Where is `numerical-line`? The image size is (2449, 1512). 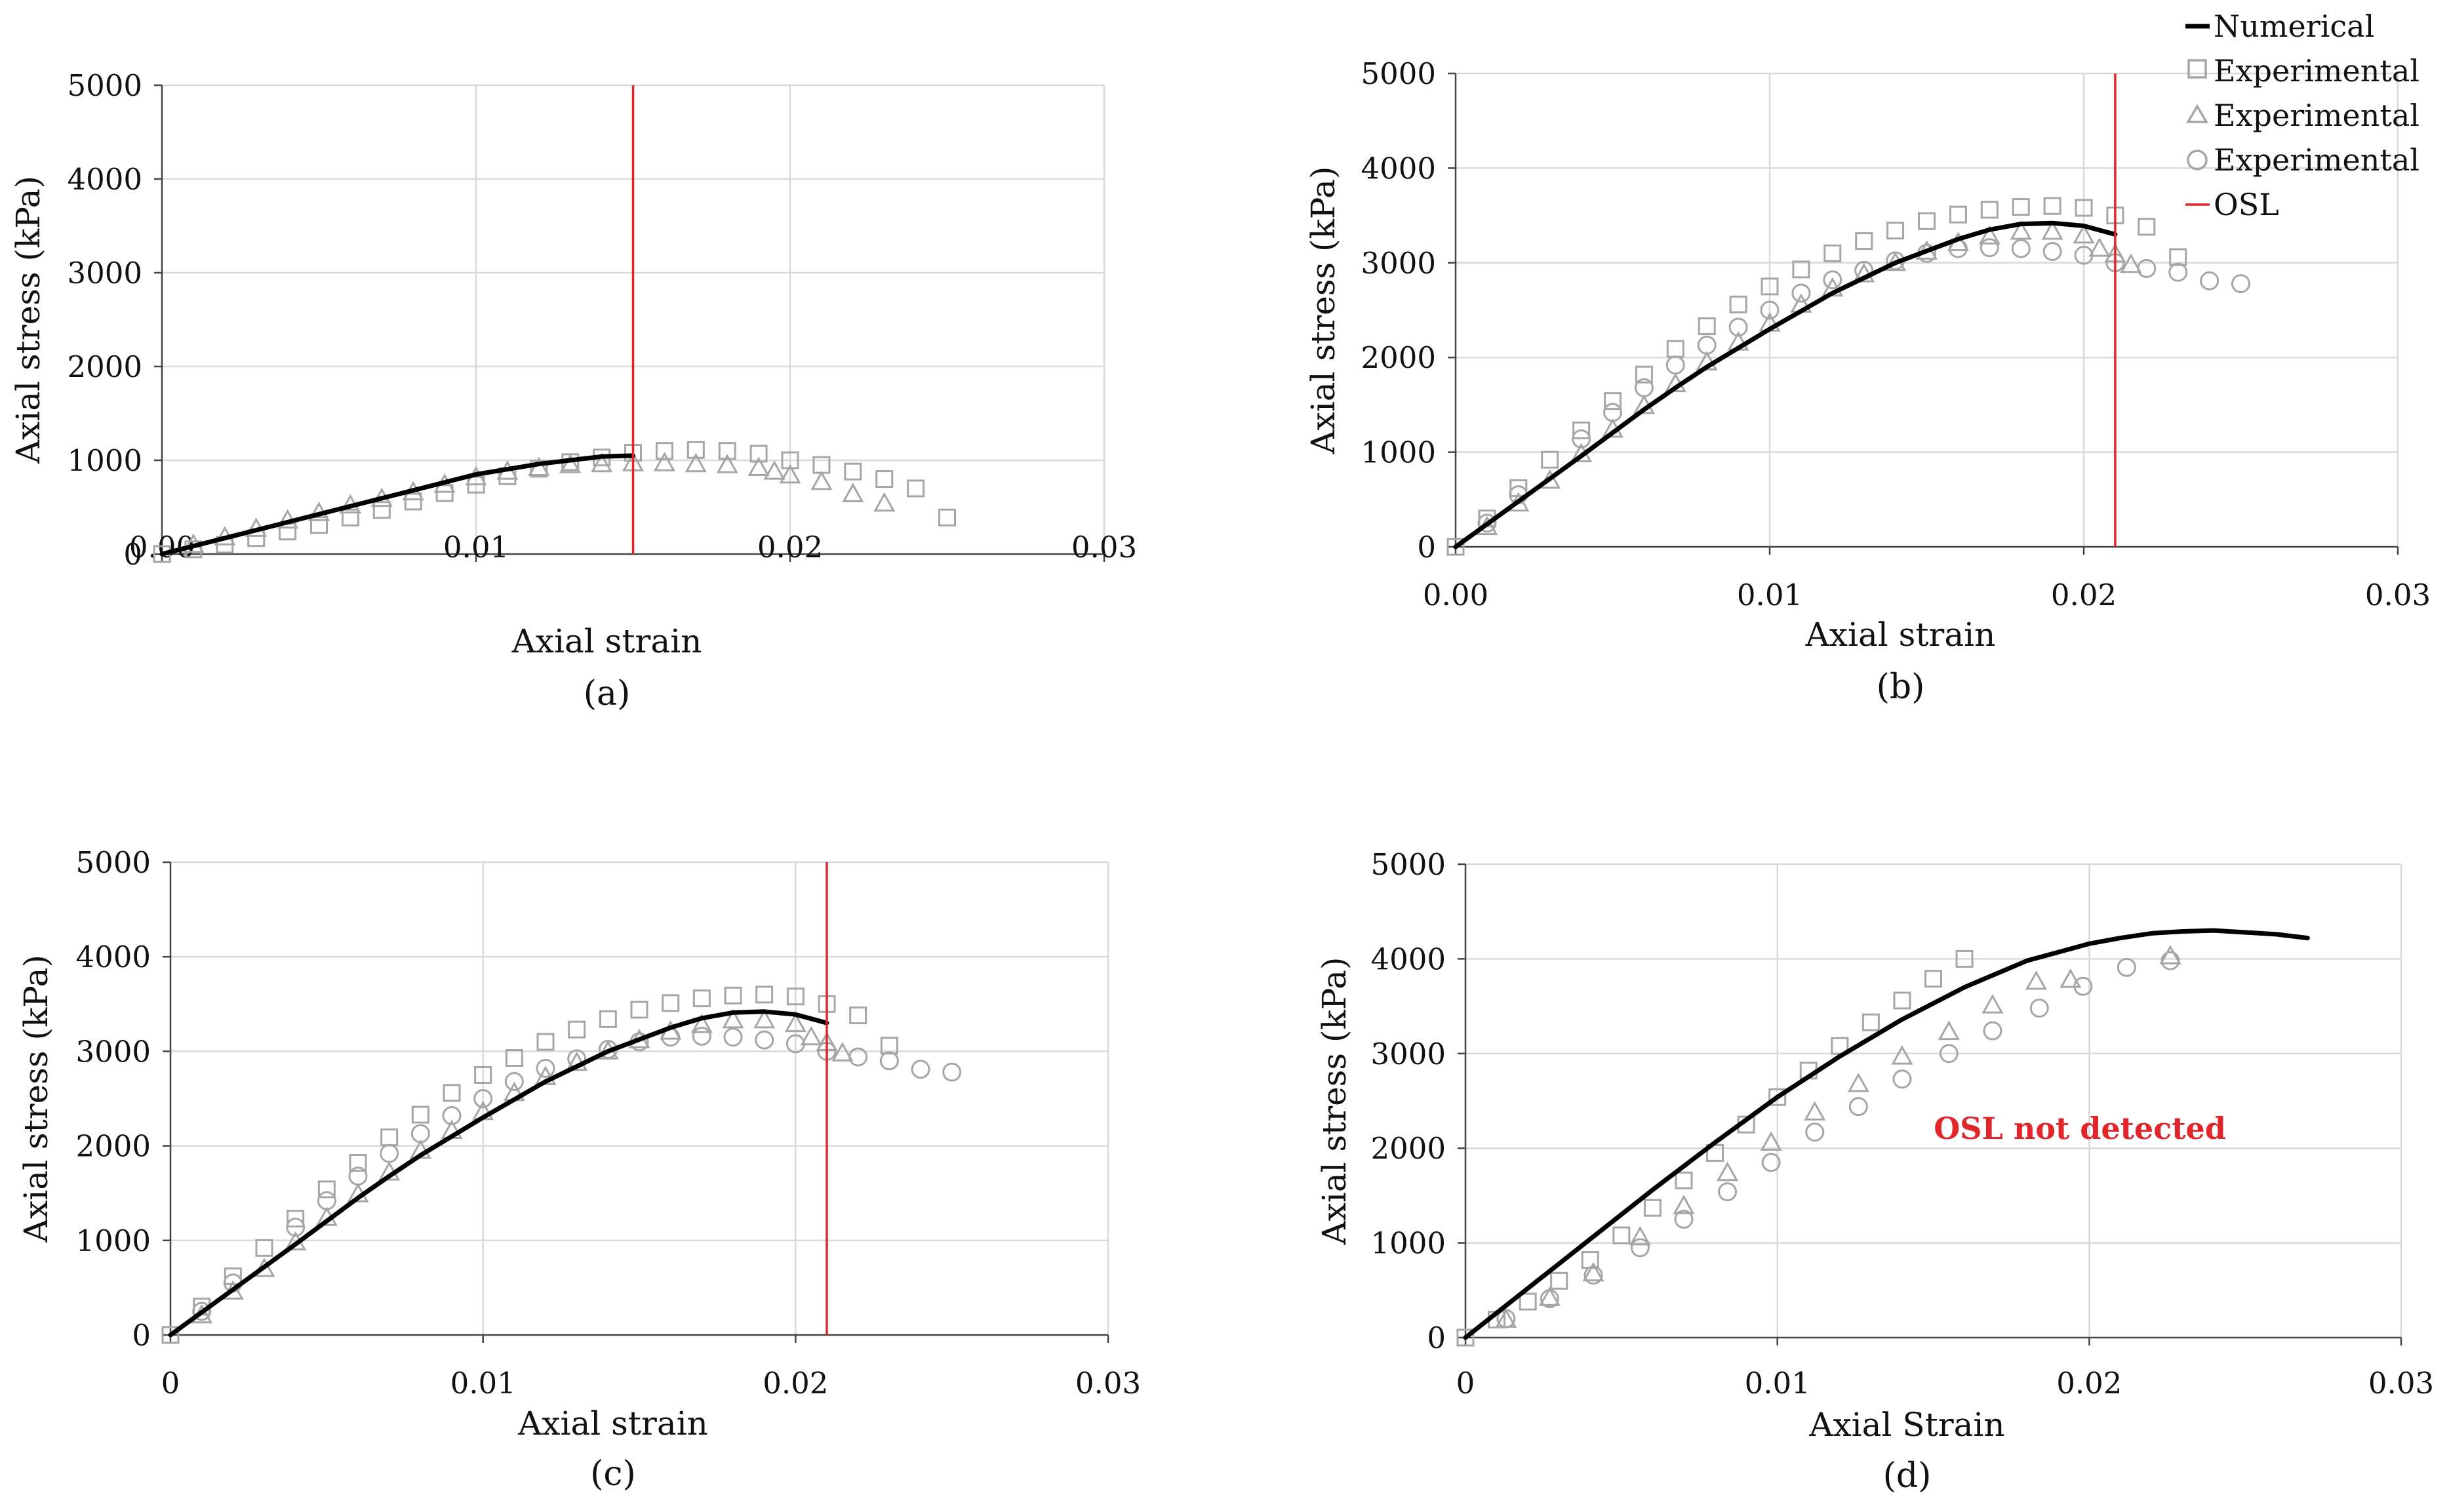 numerical-line is located at coordinates (1886, 1134).